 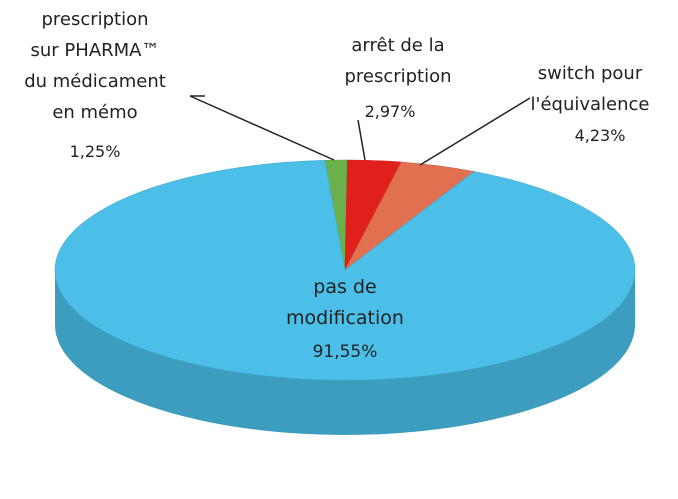 What do you see at coordinates (398, 61) in the screenshot?
I see `slice-label: arrêt de la prescription` at bounding box center [398, 61].